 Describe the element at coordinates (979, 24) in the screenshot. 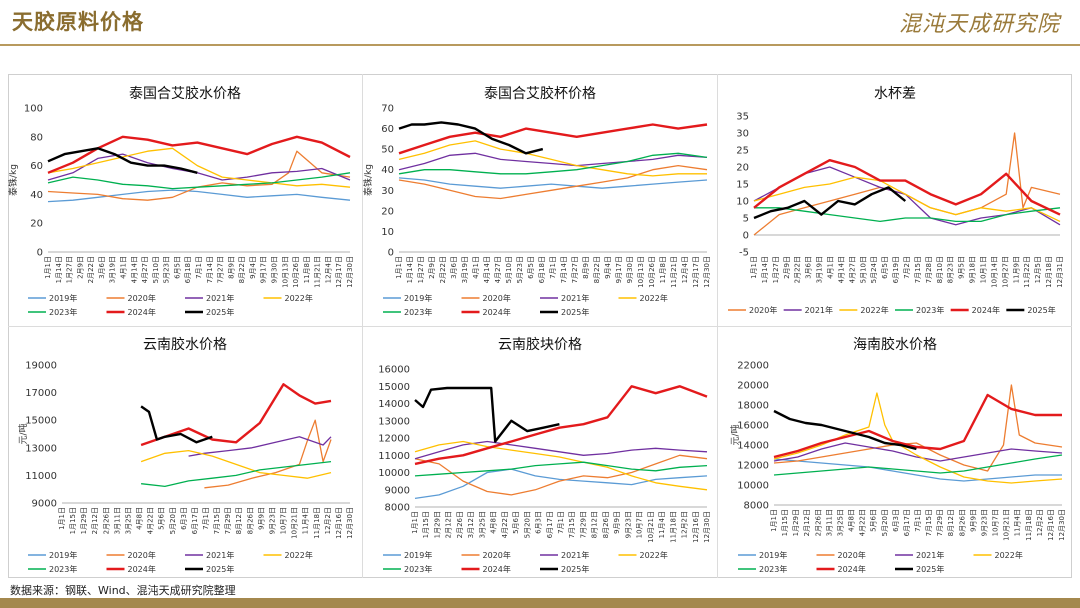

I see `brand-logo: 混沌天成研究院` at that location.